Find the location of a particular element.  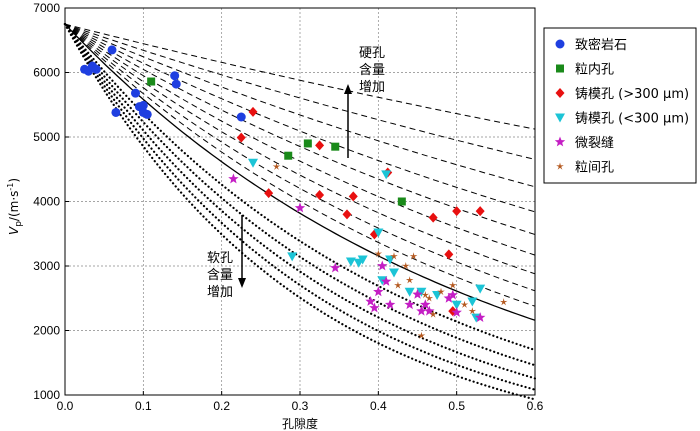

legend-label: 粒间孔 is located at coordinates (594, 168).